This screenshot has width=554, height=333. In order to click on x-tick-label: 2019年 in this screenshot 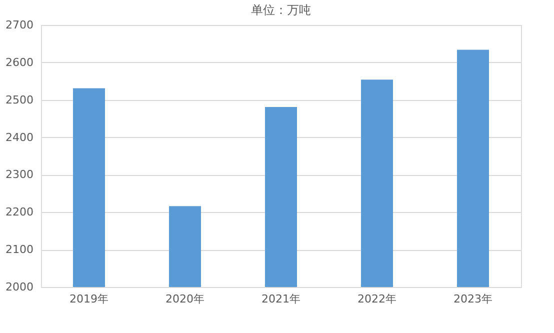, I will do `click(89, 299)`.